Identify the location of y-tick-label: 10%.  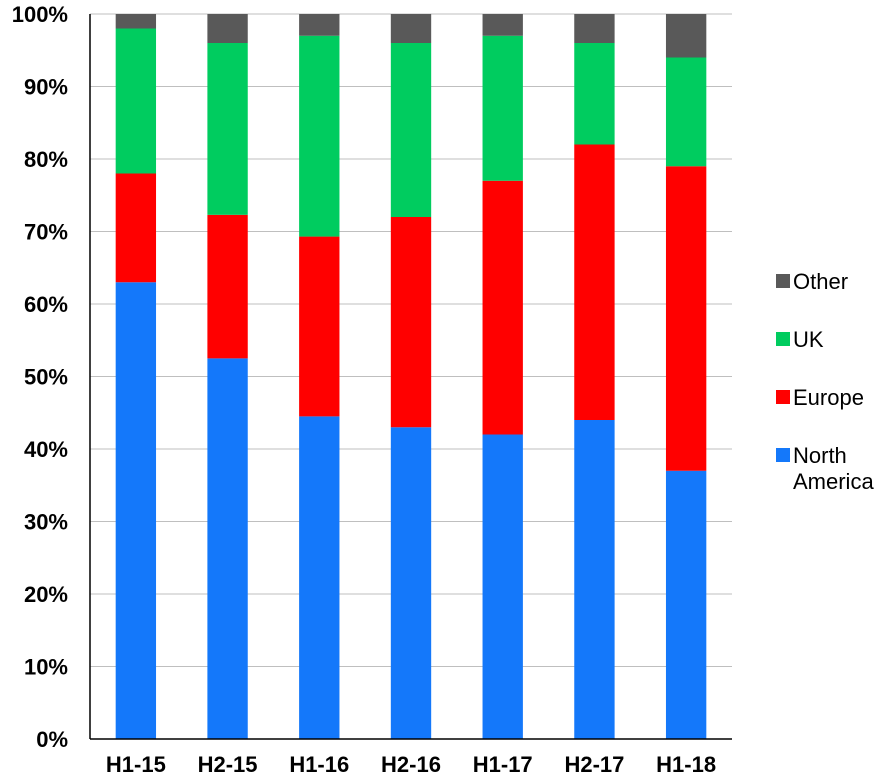
(46, 667).